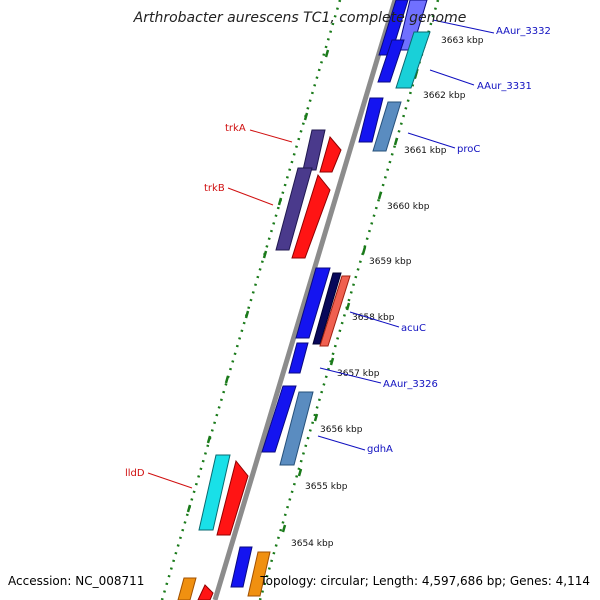 This screenshot has width=600, height=600. What do you see at coordinates (444, 96) in the screenshot?
I see `scale-label-3662: 3662 kbp` at bounding box center [444, 96].